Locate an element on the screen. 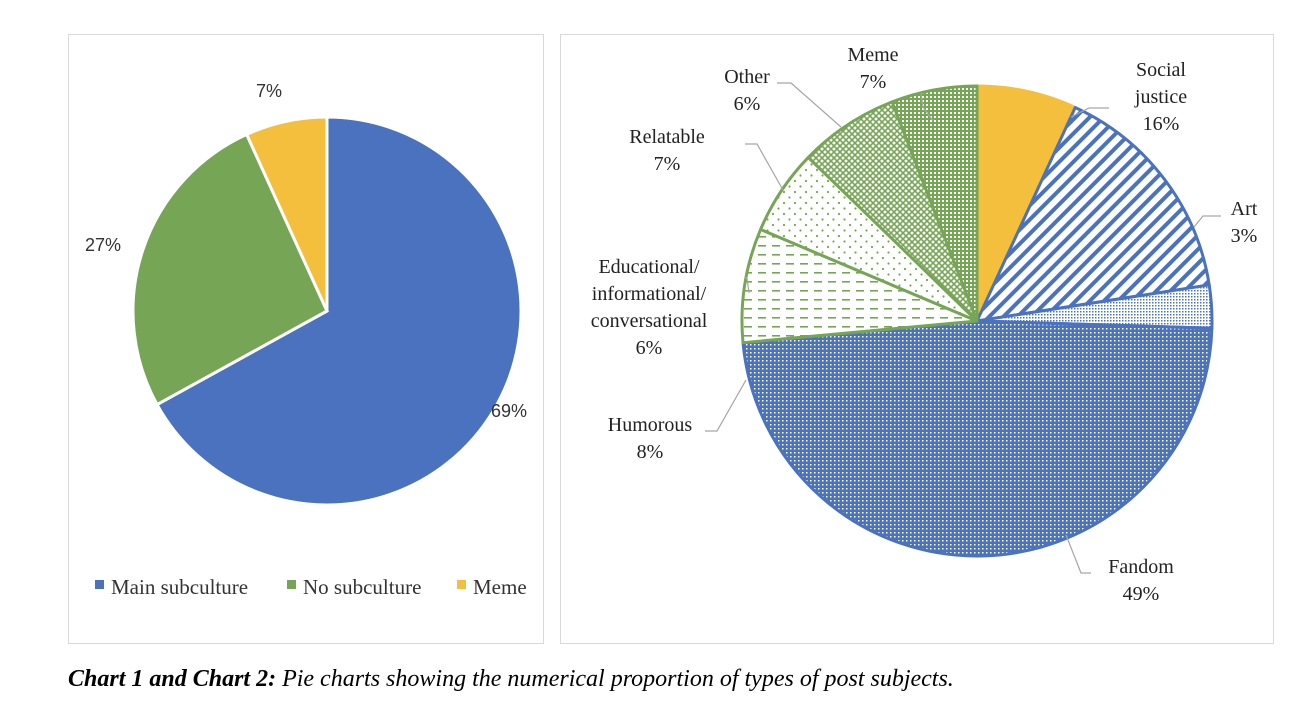  slice-label-art: Art 3% is located at coordinates (1244, 222).